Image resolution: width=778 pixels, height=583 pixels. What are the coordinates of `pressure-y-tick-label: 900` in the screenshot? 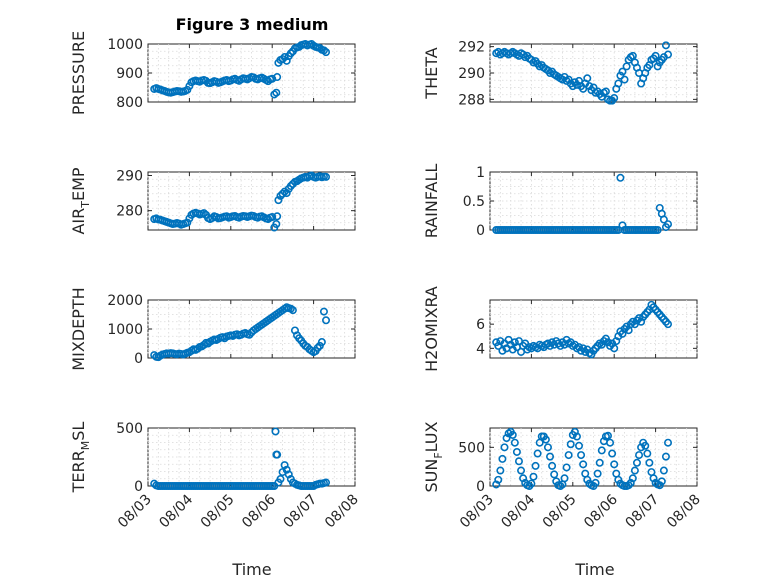 It's located at (129, 74).